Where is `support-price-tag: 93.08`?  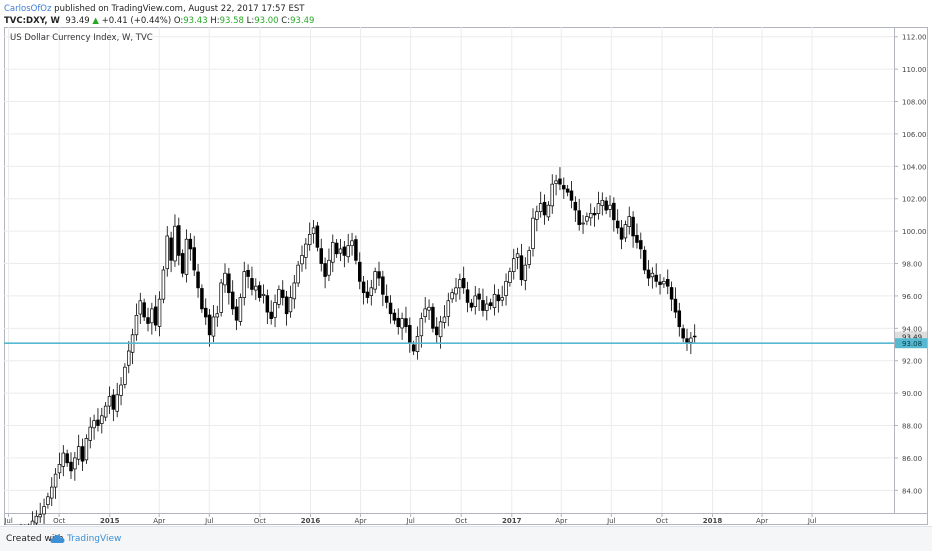
support-price-tag: 93.08 is located at coordinates (911, 343).